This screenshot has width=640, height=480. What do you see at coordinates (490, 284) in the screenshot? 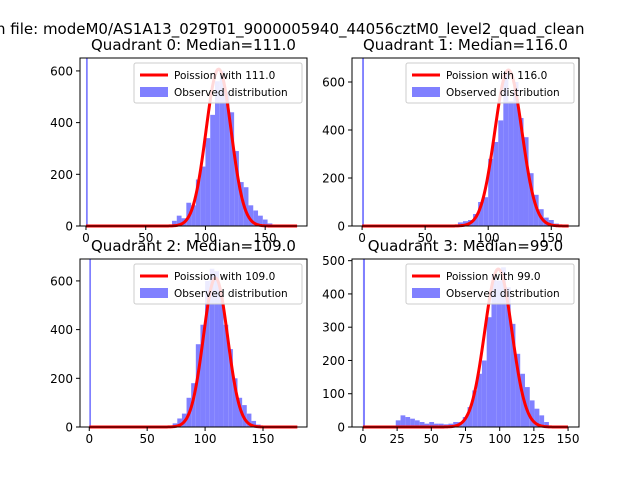
I see `legend: Poission with 99.0 Observed distribution` at bounding box center [490, 284].